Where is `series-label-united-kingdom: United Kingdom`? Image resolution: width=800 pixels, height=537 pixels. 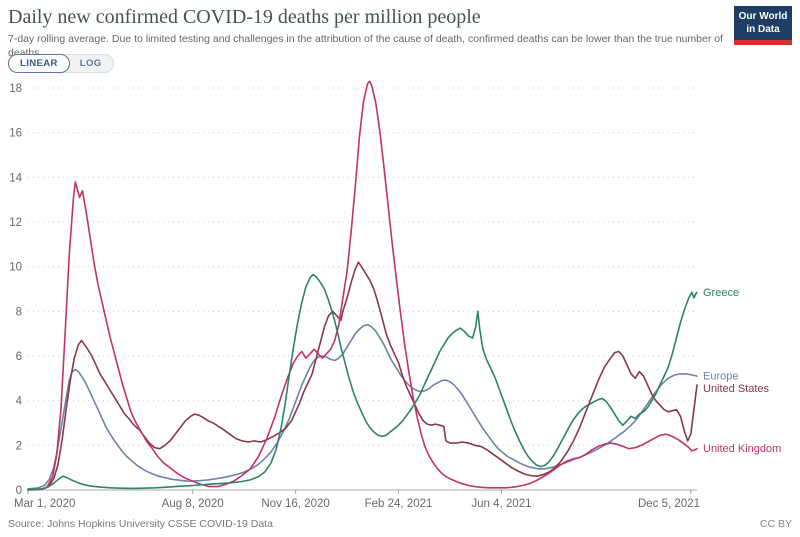
series-label-united-kingdom: United Kingdom is located at coordinates (742, 449).